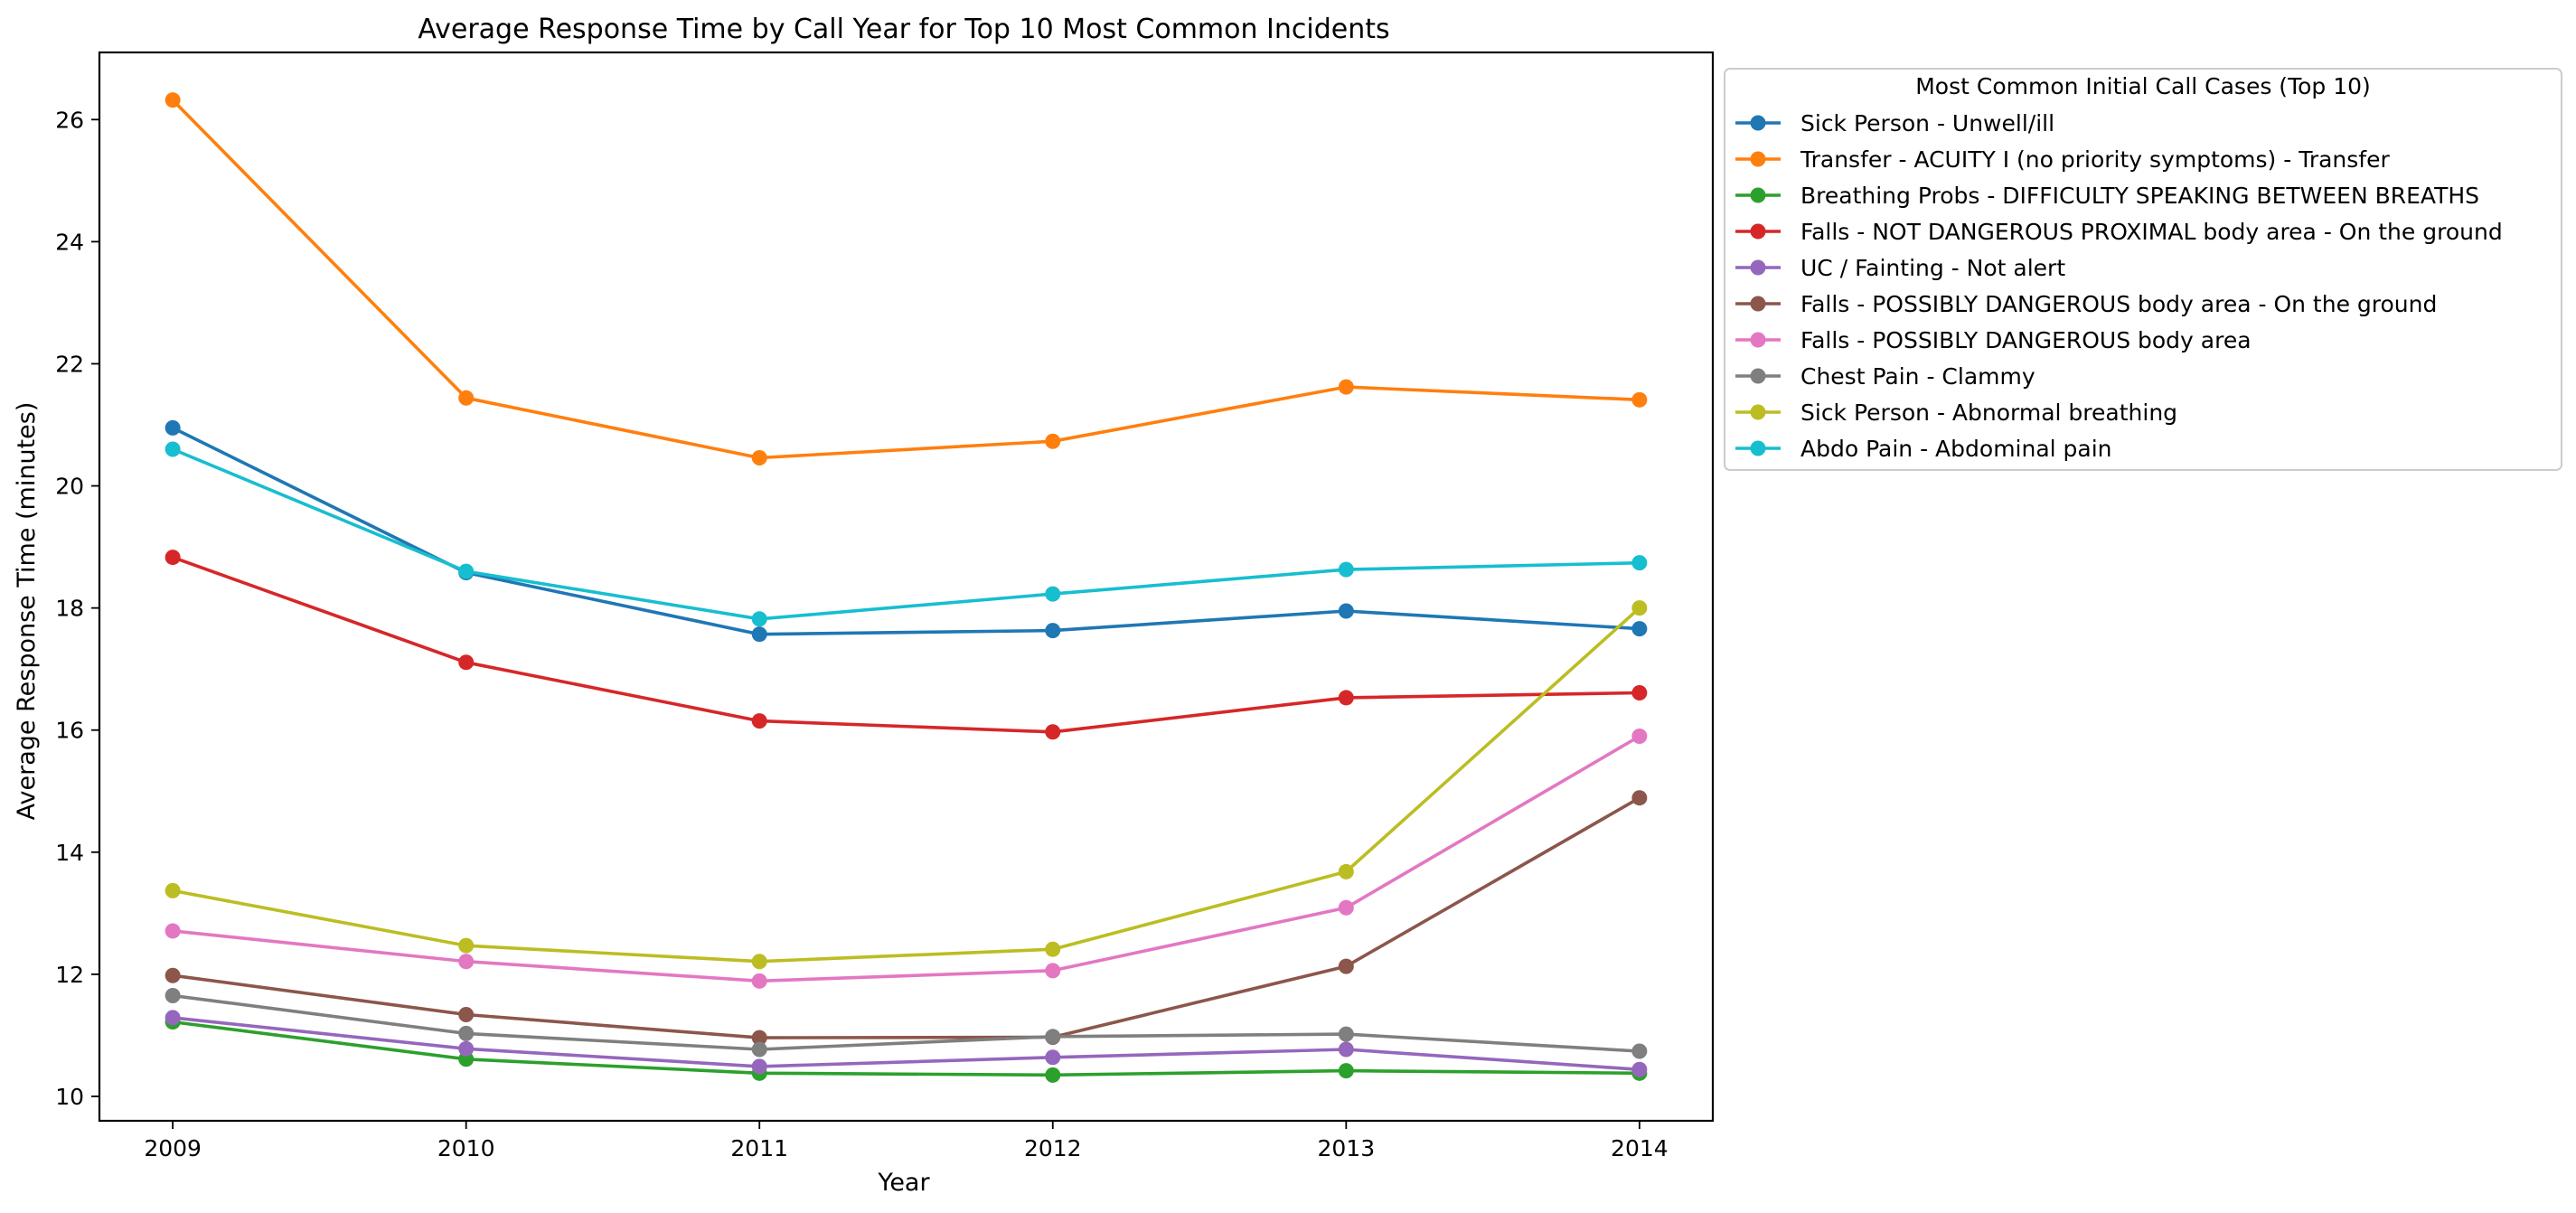  I want to click on data-point-1-2013, so click(1346, 611).